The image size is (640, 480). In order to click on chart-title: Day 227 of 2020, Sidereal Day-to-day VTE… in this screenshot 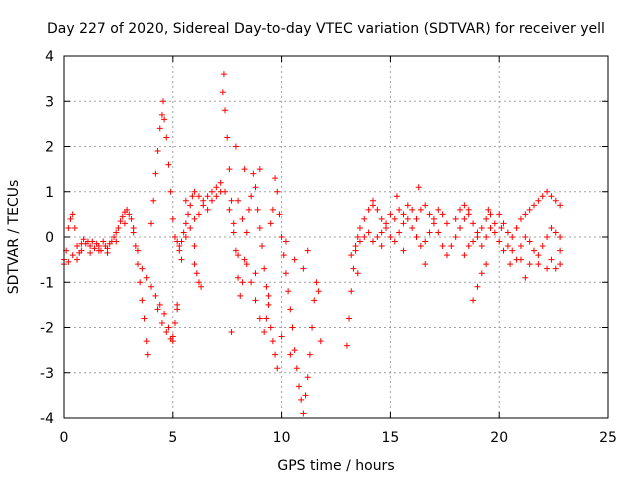, I will do `click(326, 29)`.